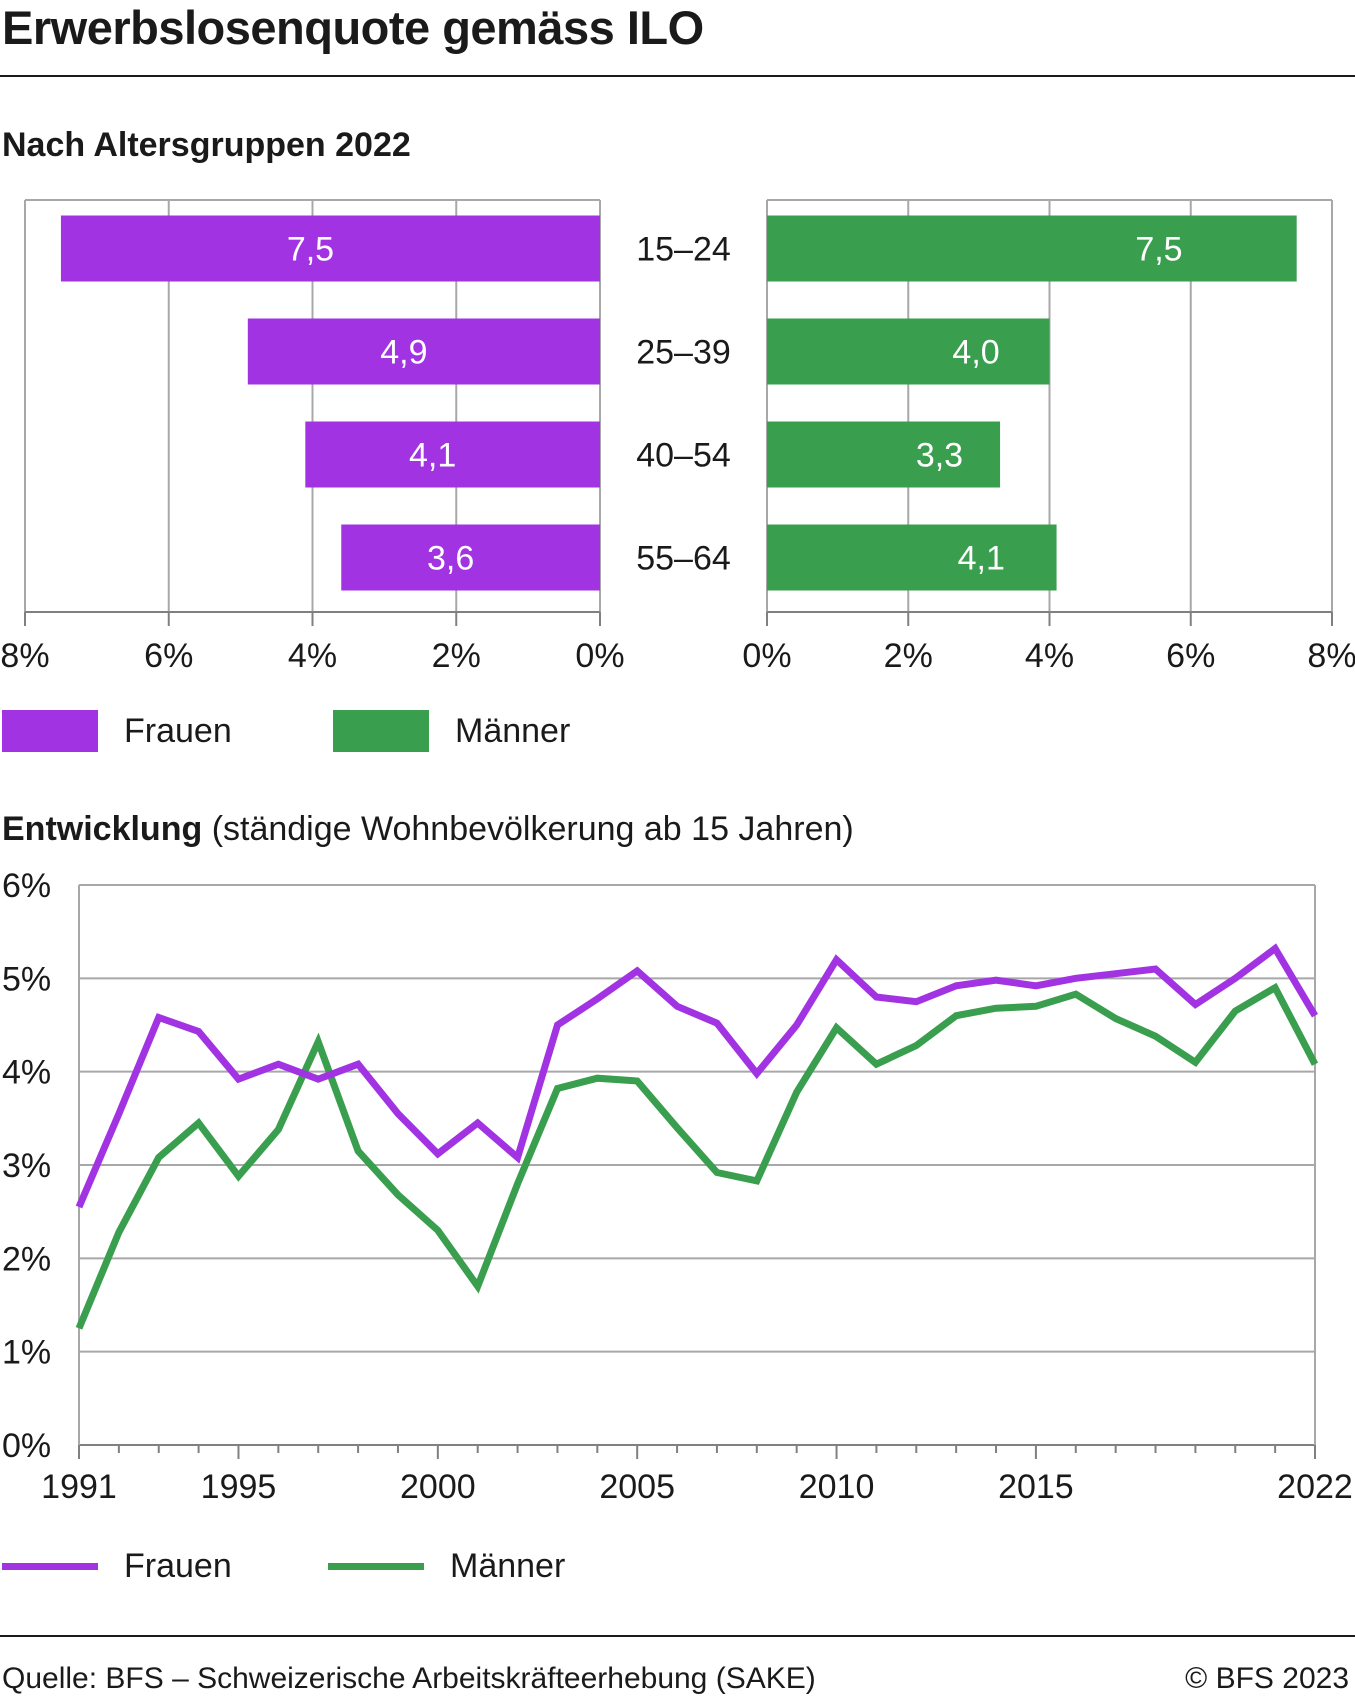 The image size is (1355, 1699). Describe the element at coordinates (168, 653) in the screenshot. I see `tick-label-left: 6%` at that location.